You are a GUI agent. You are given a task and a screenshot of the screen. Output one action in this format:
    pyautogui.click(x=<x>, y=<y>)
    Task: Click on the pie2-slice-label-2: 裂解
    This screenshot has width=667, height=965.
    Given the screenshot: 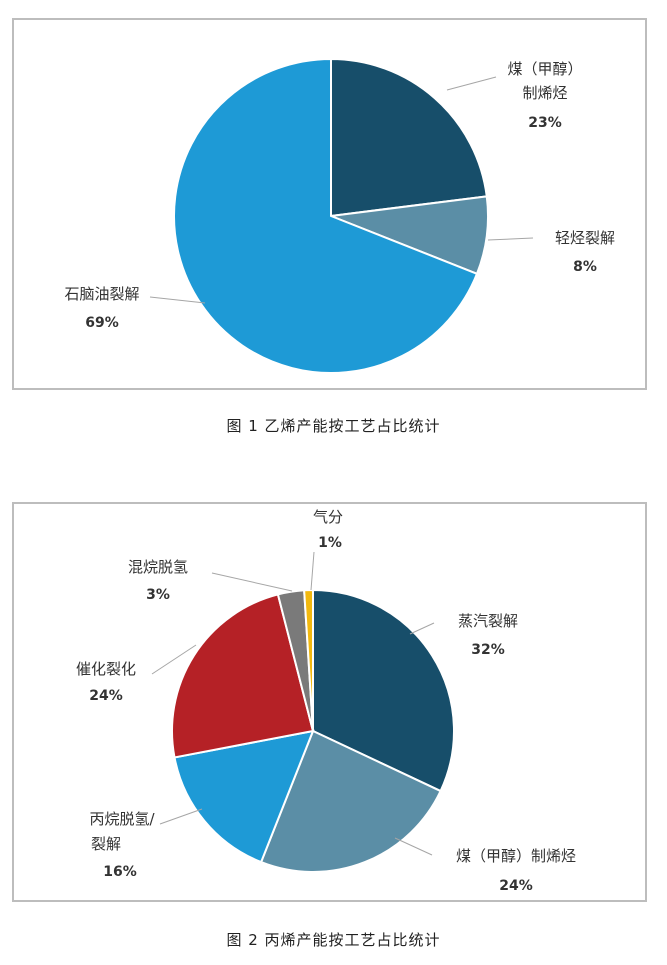 What is the action you would take?
    pyautogui.click(x=106, y=844)
    